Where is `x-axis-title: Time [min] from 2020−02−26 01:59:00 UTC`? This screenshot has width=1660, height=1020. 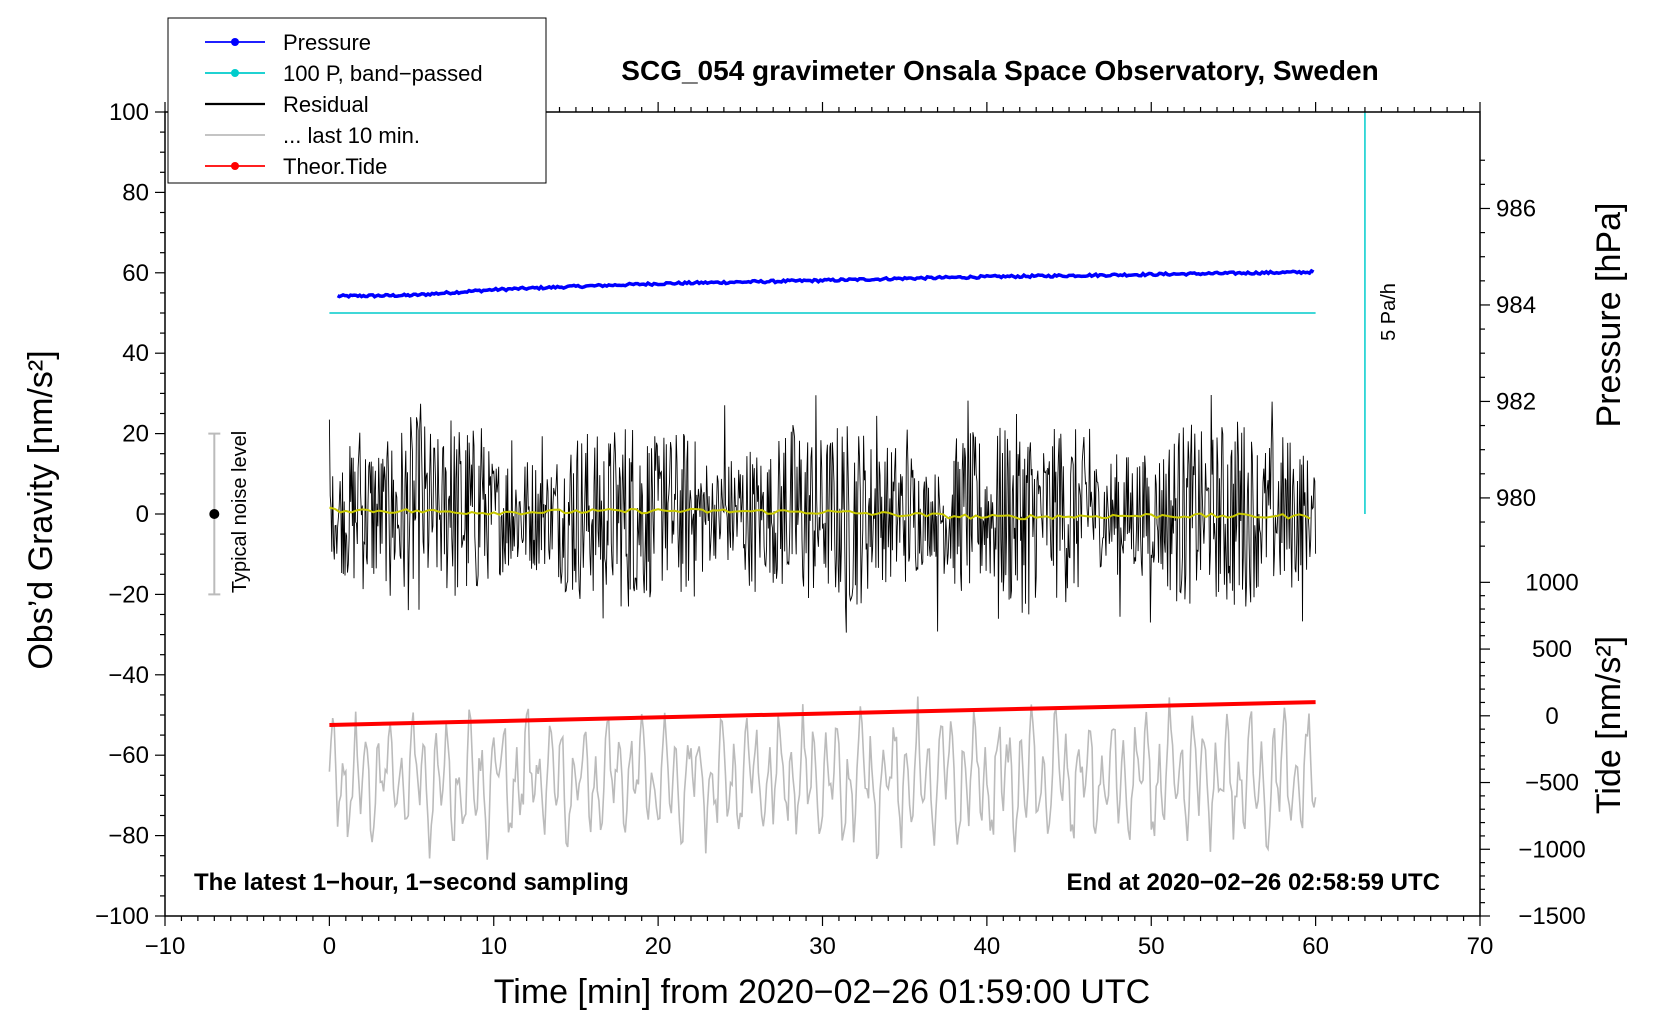
x-axis-title: Time [min] from 2020−02−26 01:59:00 UTC is located at coordinates (822, 992).